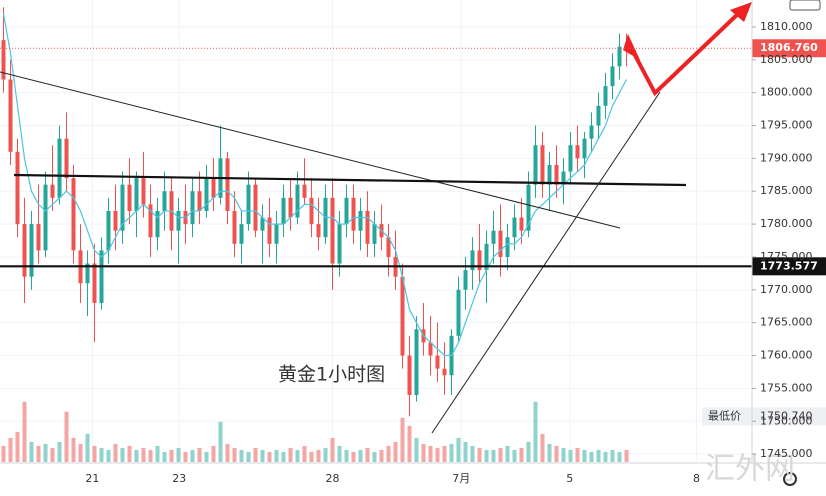  What do you see at coordinates (684, 53) in the screenshot?
I see `arrow-line` at bounding box center [684, 53].